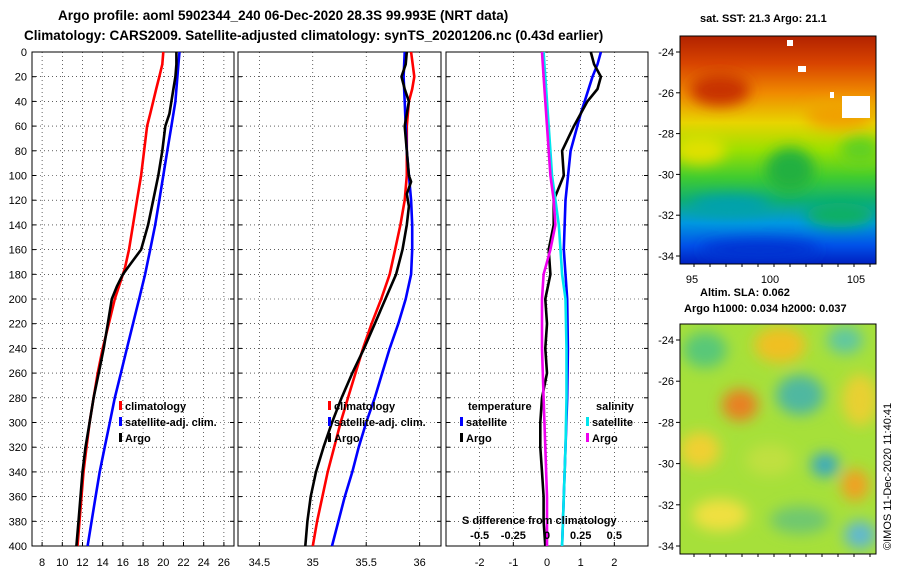 This screenshot has width=900, height=580. Describe the element at coordinates (479, 439) in the screenshot. I see `legend-temp-argo-label: Argo` at that location.